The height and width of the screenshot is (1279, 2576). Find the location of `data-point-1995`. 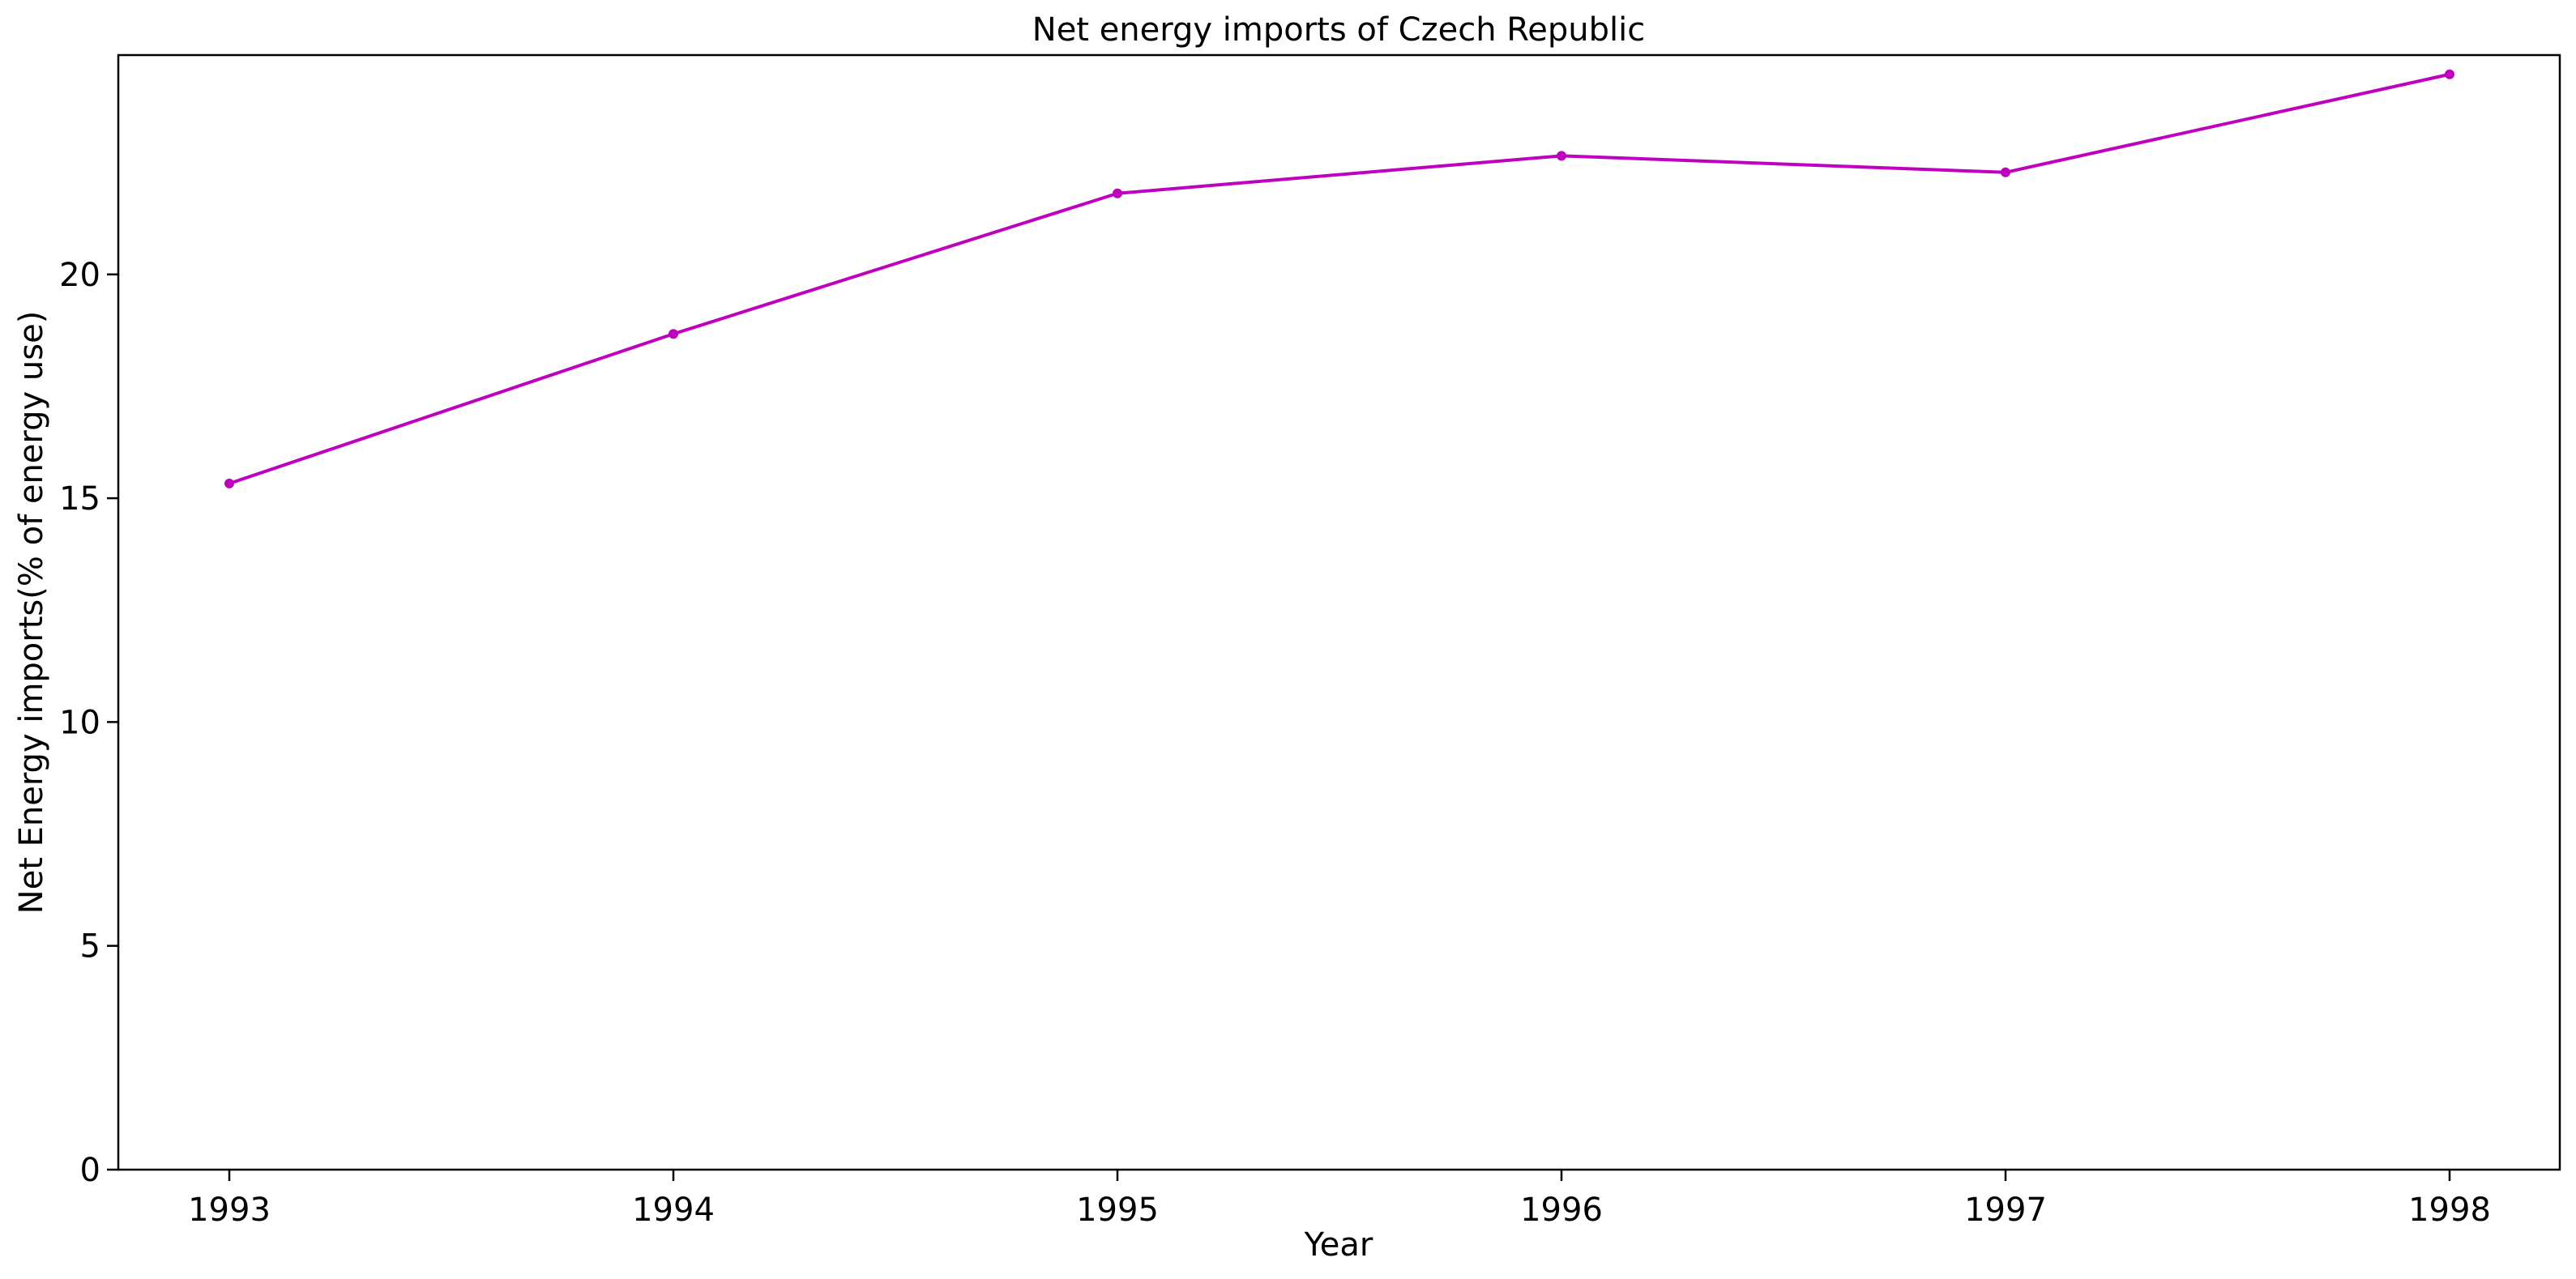

data-point-1995 is located at coordinates (1117, 193).